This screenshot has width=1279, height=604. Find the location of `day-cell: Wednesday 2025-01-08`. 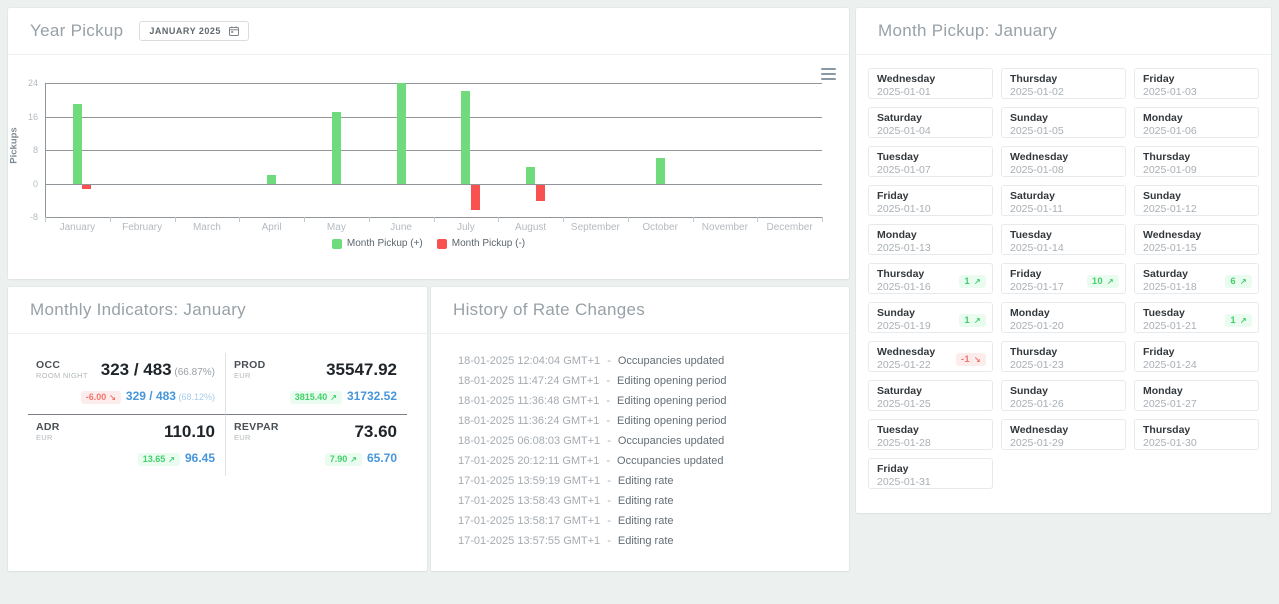

day-cell: Wednesday 2025-01-08 is located at coordinates (1063, 161).